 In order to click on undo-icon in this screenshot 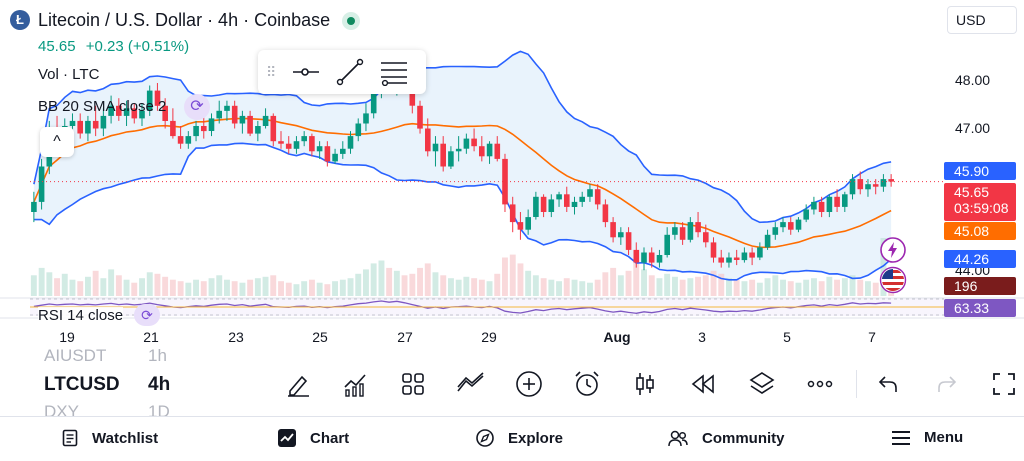, I will do `click(888, 384)`.